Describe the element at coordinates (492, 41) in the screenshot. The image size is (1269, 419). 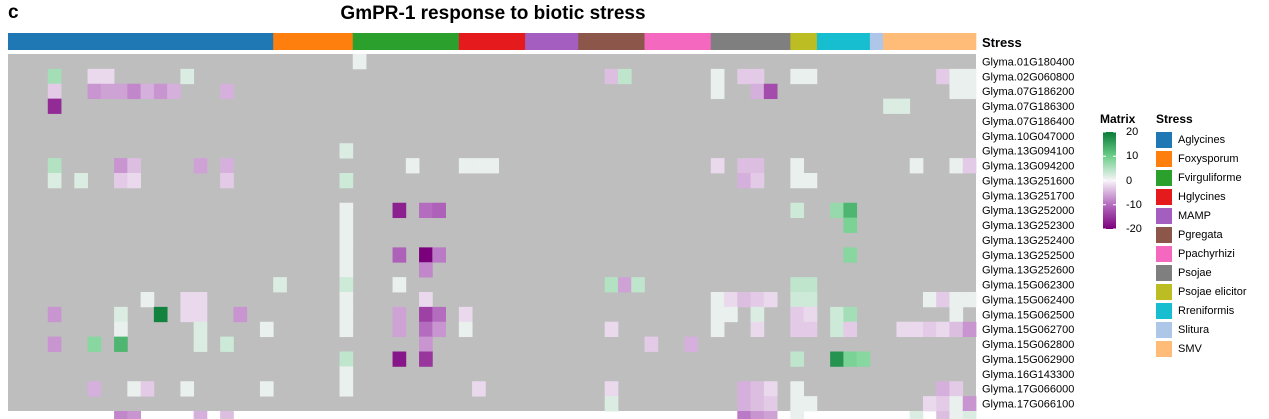
I see `stress-annotation-bar` at that location.